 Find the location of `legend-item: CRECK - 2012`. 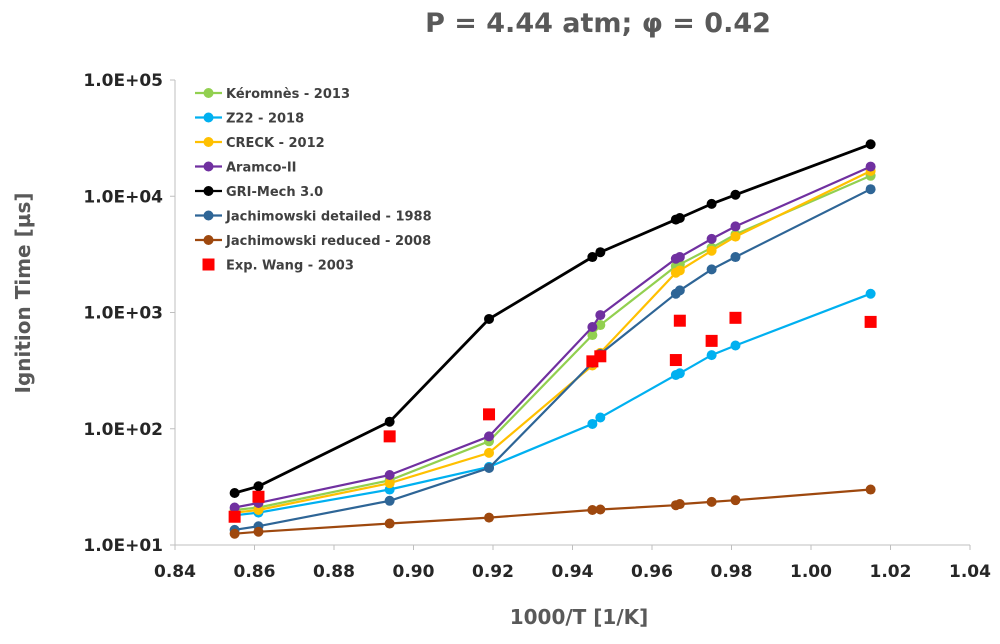

legend-item: CRECK - 2012 is located at coordinates (260, 143).